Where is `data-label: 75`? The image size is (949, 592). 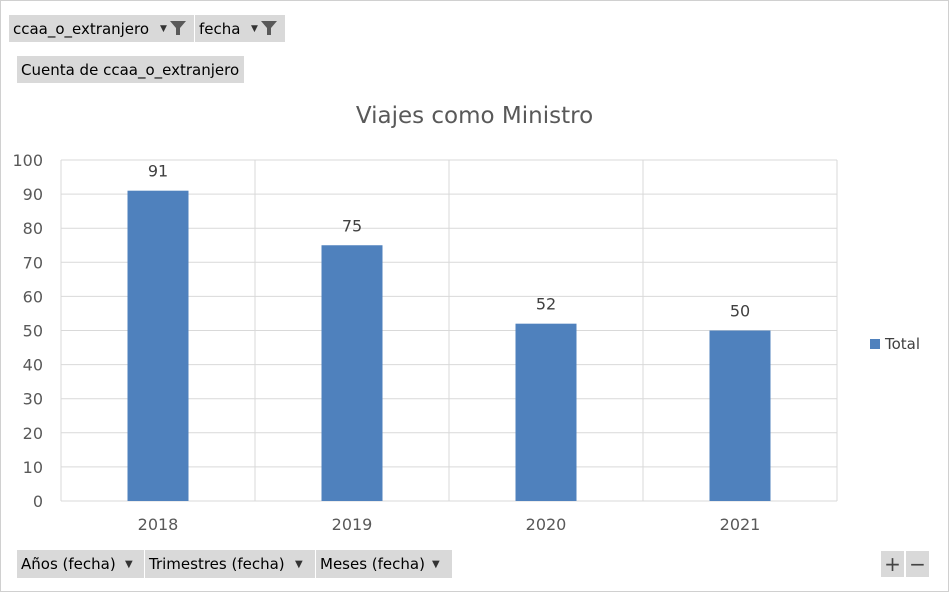
data-label: 75 is located at coordinates (352, 225).